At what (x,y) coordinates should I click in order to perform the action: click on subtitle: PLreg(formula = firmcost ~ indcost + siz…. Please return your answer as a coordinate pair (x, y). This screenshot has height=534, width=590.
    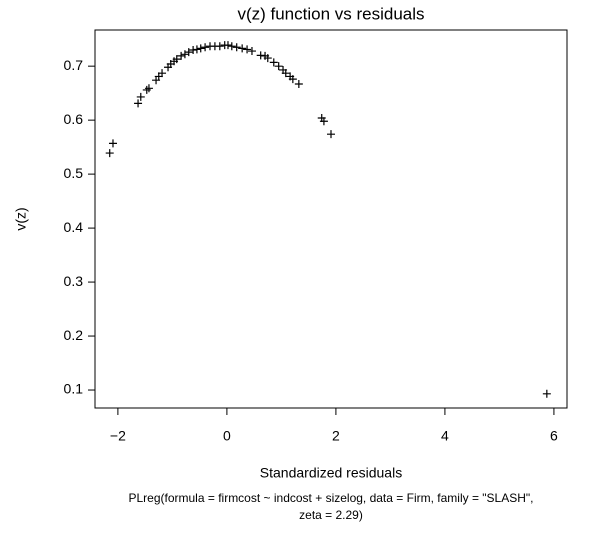
    Looking at the image, I should click on (330, 498).